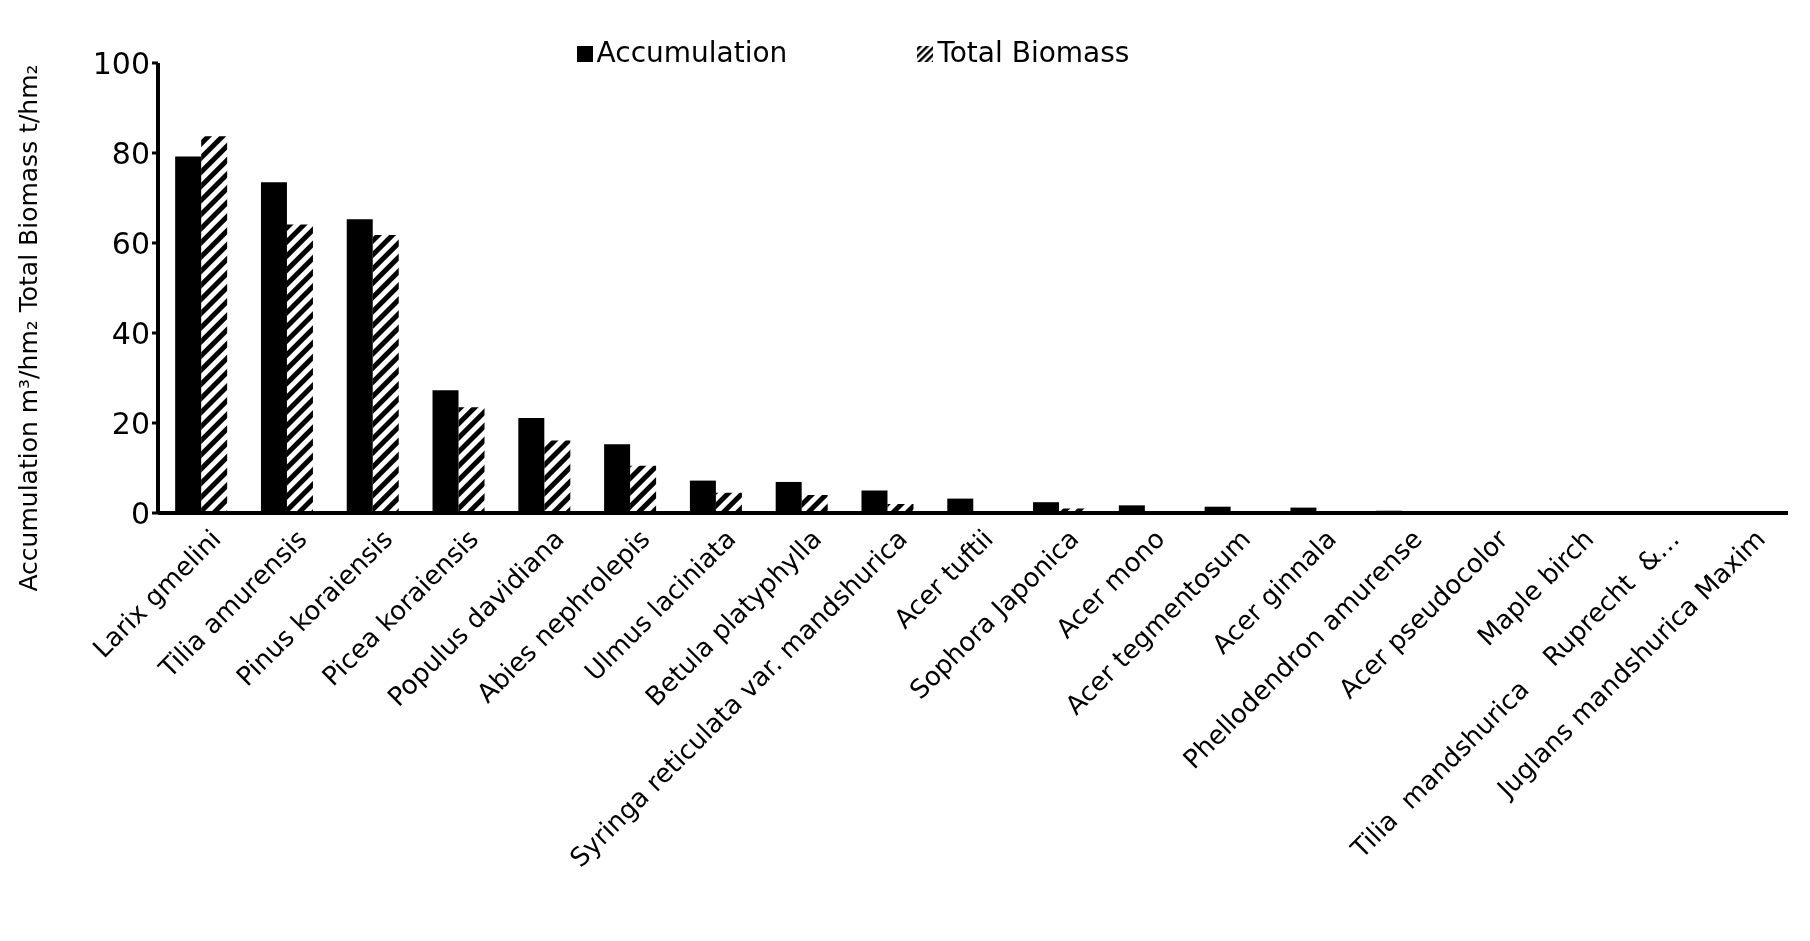  What do you see at coordinates (130, 333) in the screenshot?
I see `y-tick-label: 40` at bounding box center [130, 333].